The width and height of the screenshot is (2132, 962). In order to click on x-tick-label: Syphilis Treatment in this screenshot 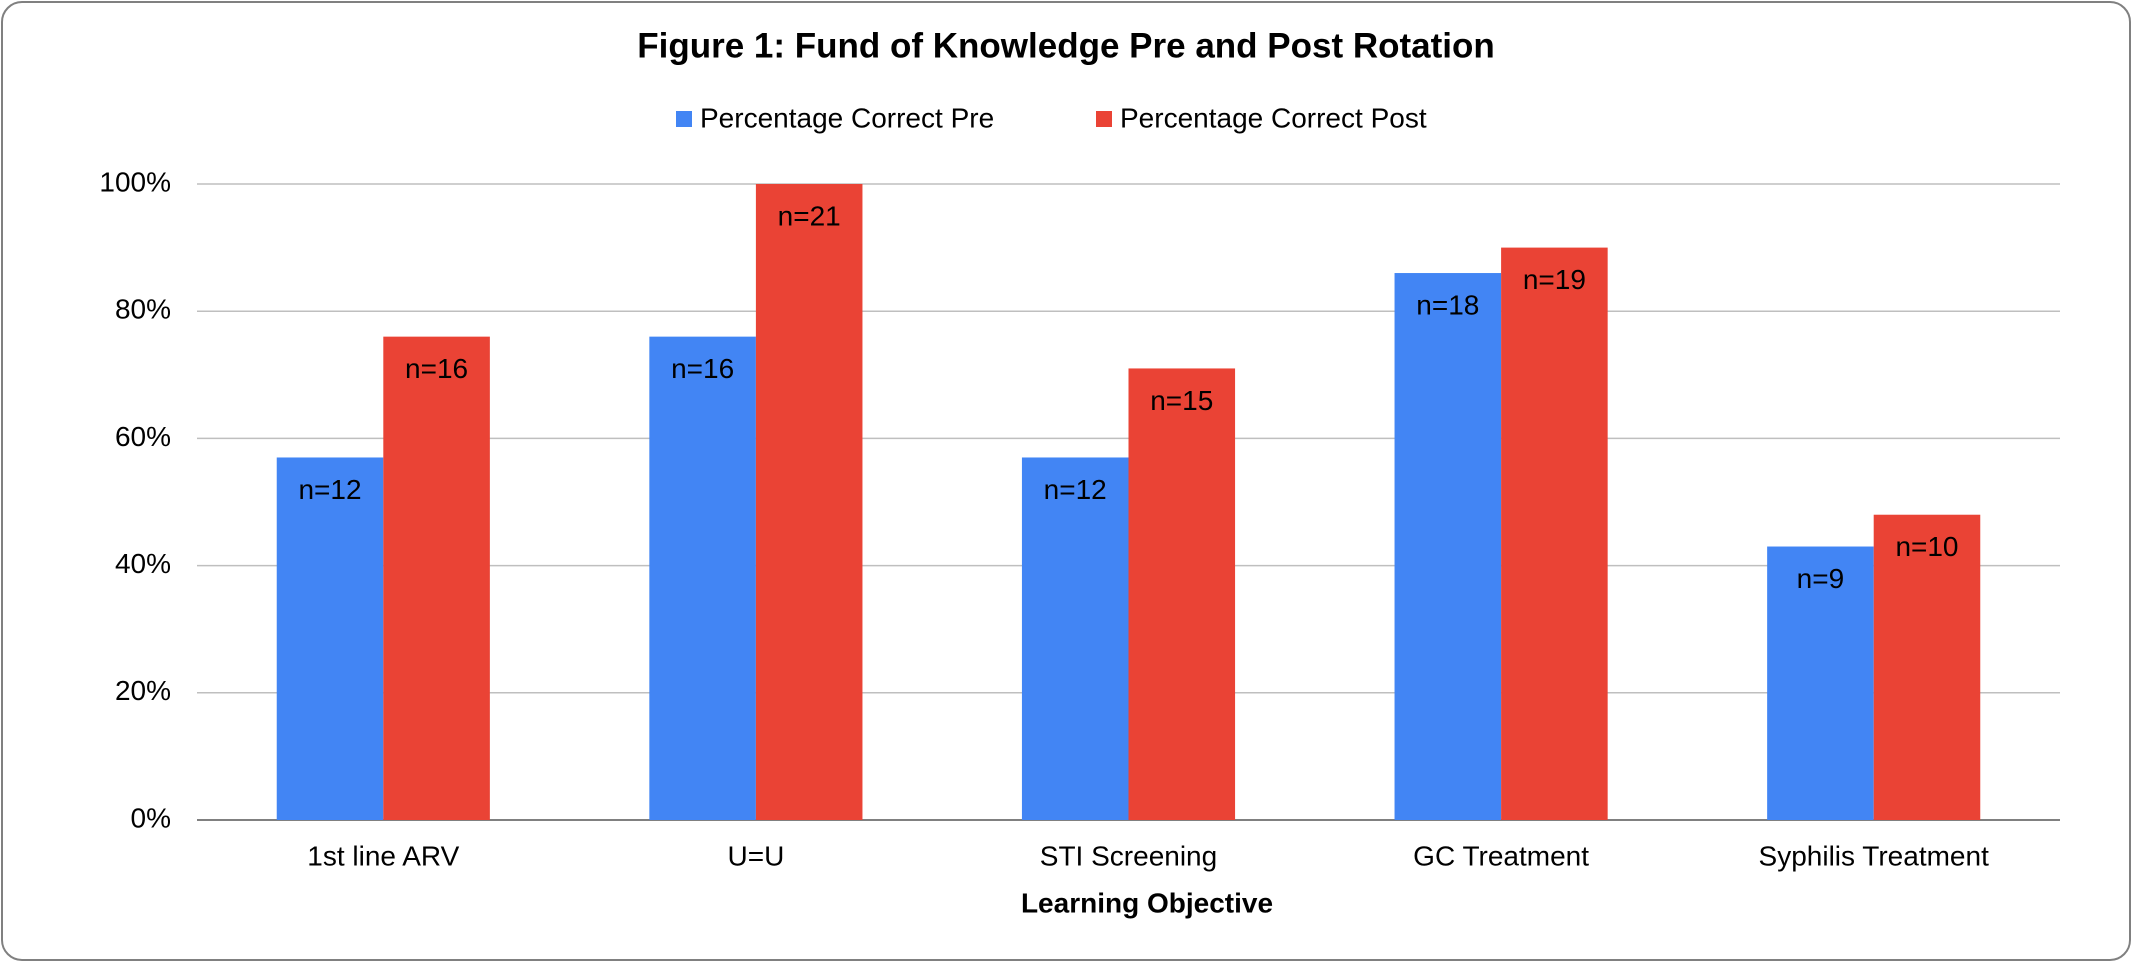, I will do `click(1874, 855)`.